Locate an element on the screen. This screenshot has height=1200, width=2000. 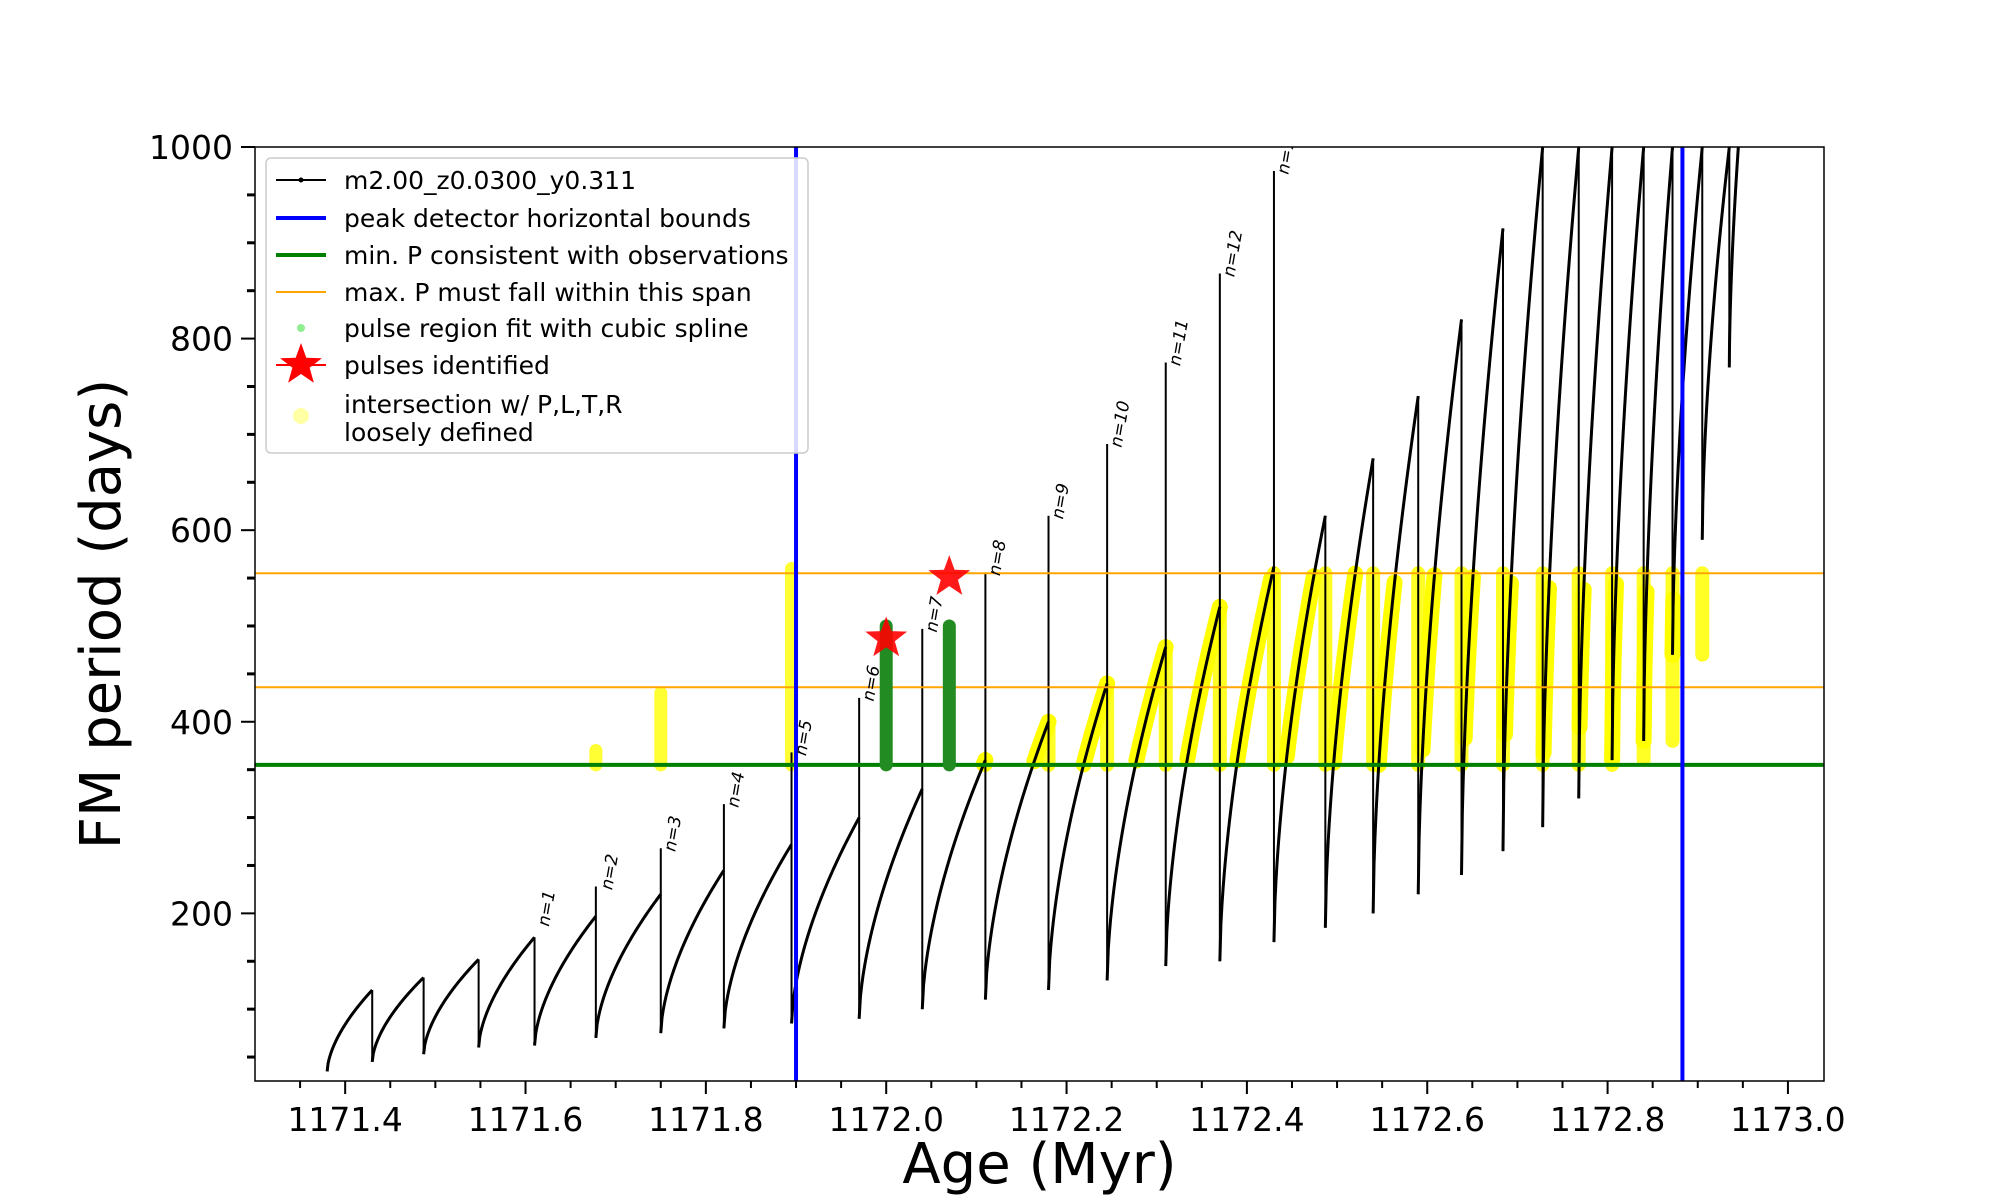
legend-label-line: min. P consistent with observations is located at coordinates (566, 255).